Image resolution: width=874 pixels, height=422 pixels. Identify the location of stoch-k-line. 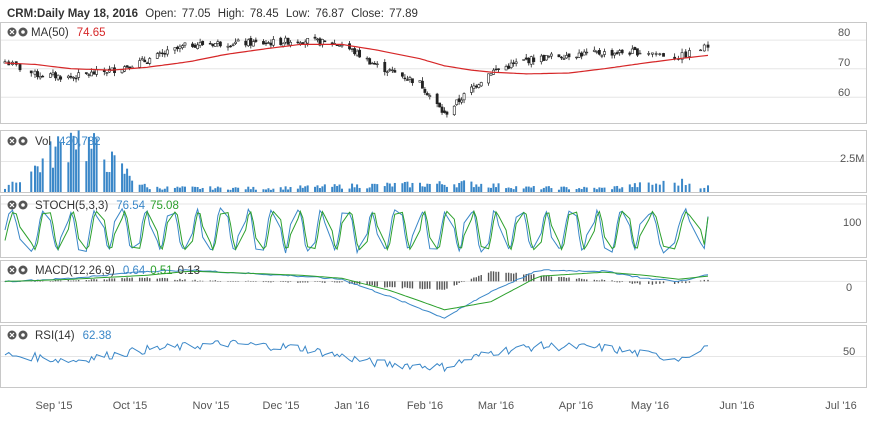
(356, 230).